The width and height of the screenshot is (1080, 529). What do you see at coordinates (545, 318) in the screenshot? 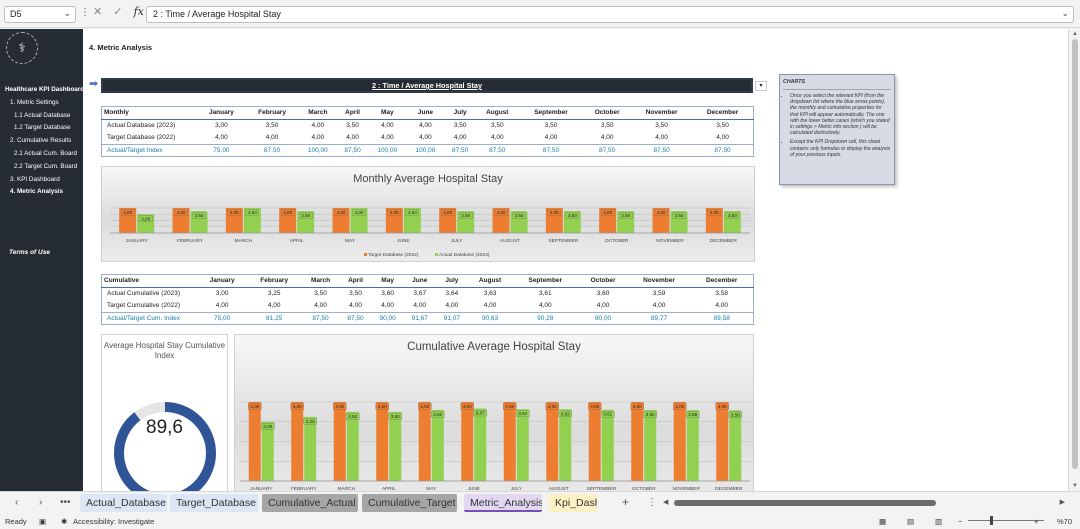
I see `table-cell: 90,28` at bounding box center [545, 318].